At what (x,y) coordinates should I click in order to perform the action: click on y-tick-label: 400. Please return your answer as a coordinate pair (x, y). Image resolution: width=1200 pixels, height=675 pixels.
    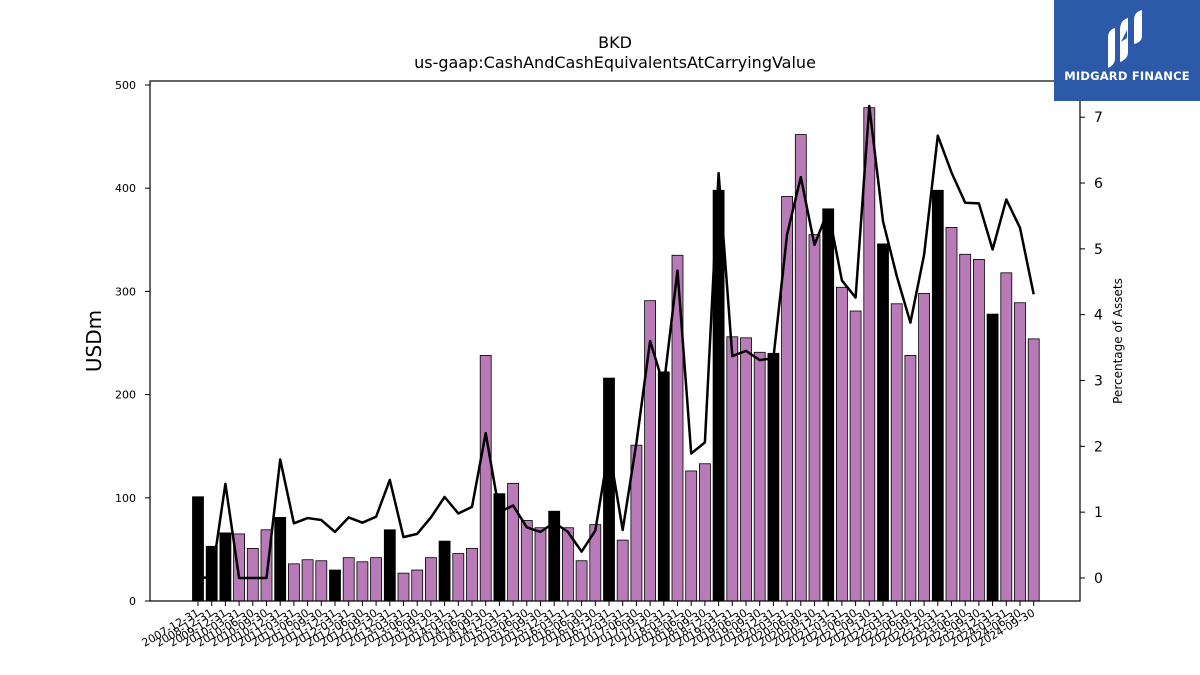
    Looking at the image, I should click on (125, 188).